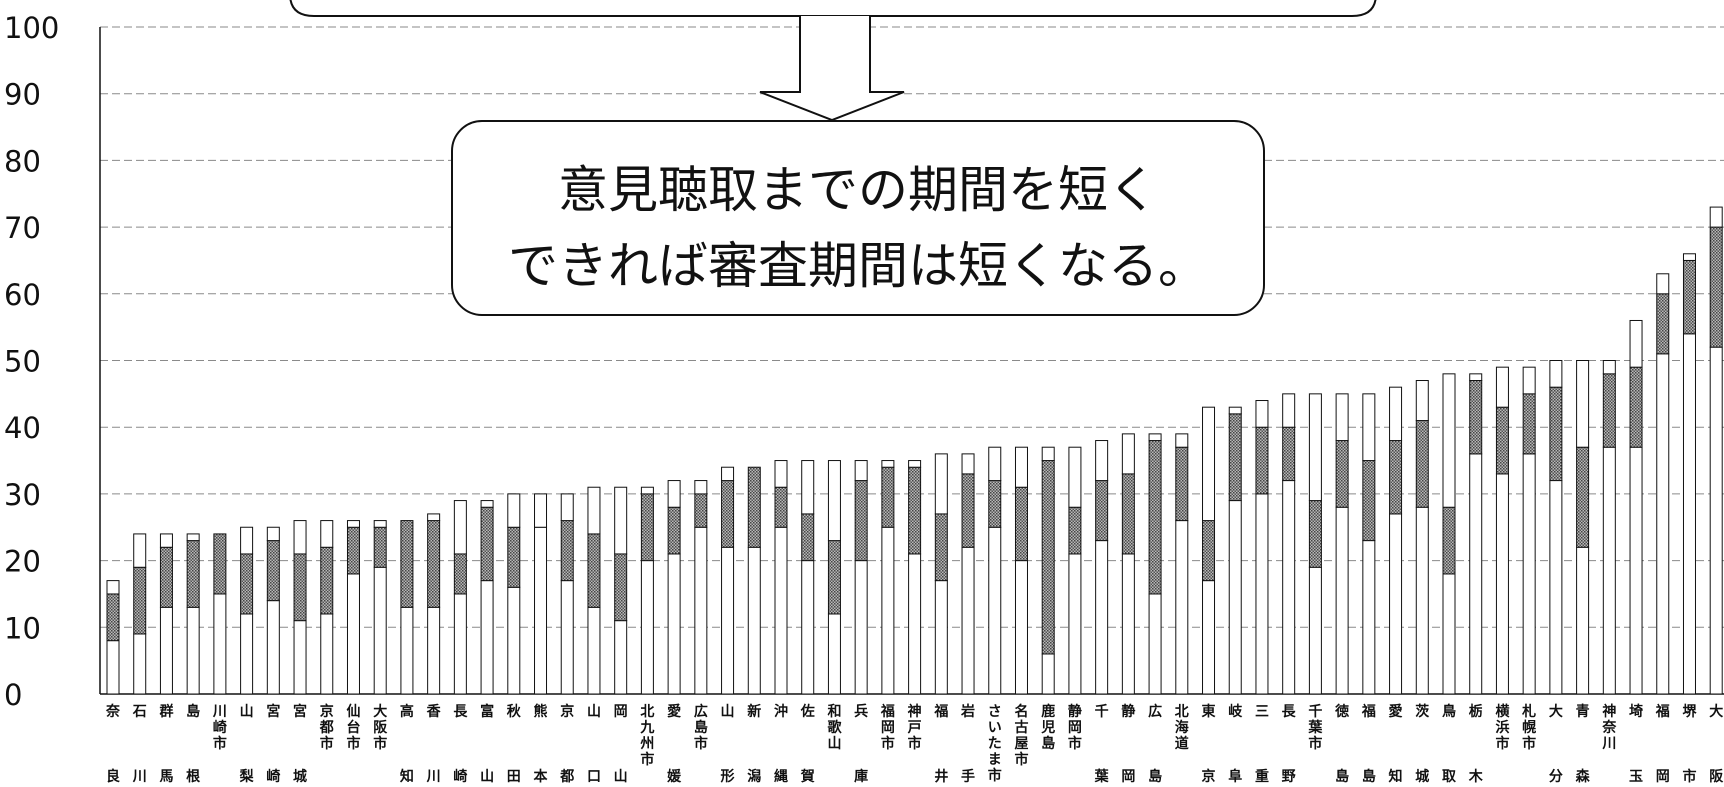 This screenshot has width=1724, height=787. What do you see at coordinates (1182, 712) in the screenshot?
I see `x-tick-label-char: 北` at bounding box center [1182, 712].